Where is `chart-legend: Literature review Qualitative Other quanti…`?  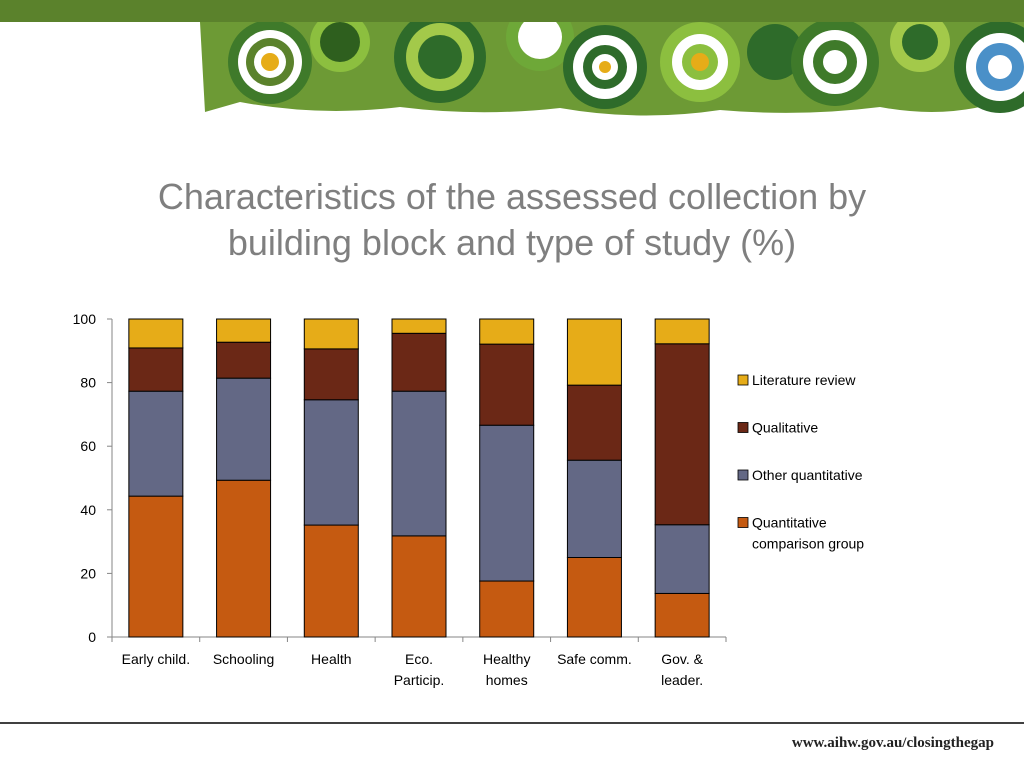
chart-legend: Literature review Qualitative Other quanti… is located at coordinates (800, 462).